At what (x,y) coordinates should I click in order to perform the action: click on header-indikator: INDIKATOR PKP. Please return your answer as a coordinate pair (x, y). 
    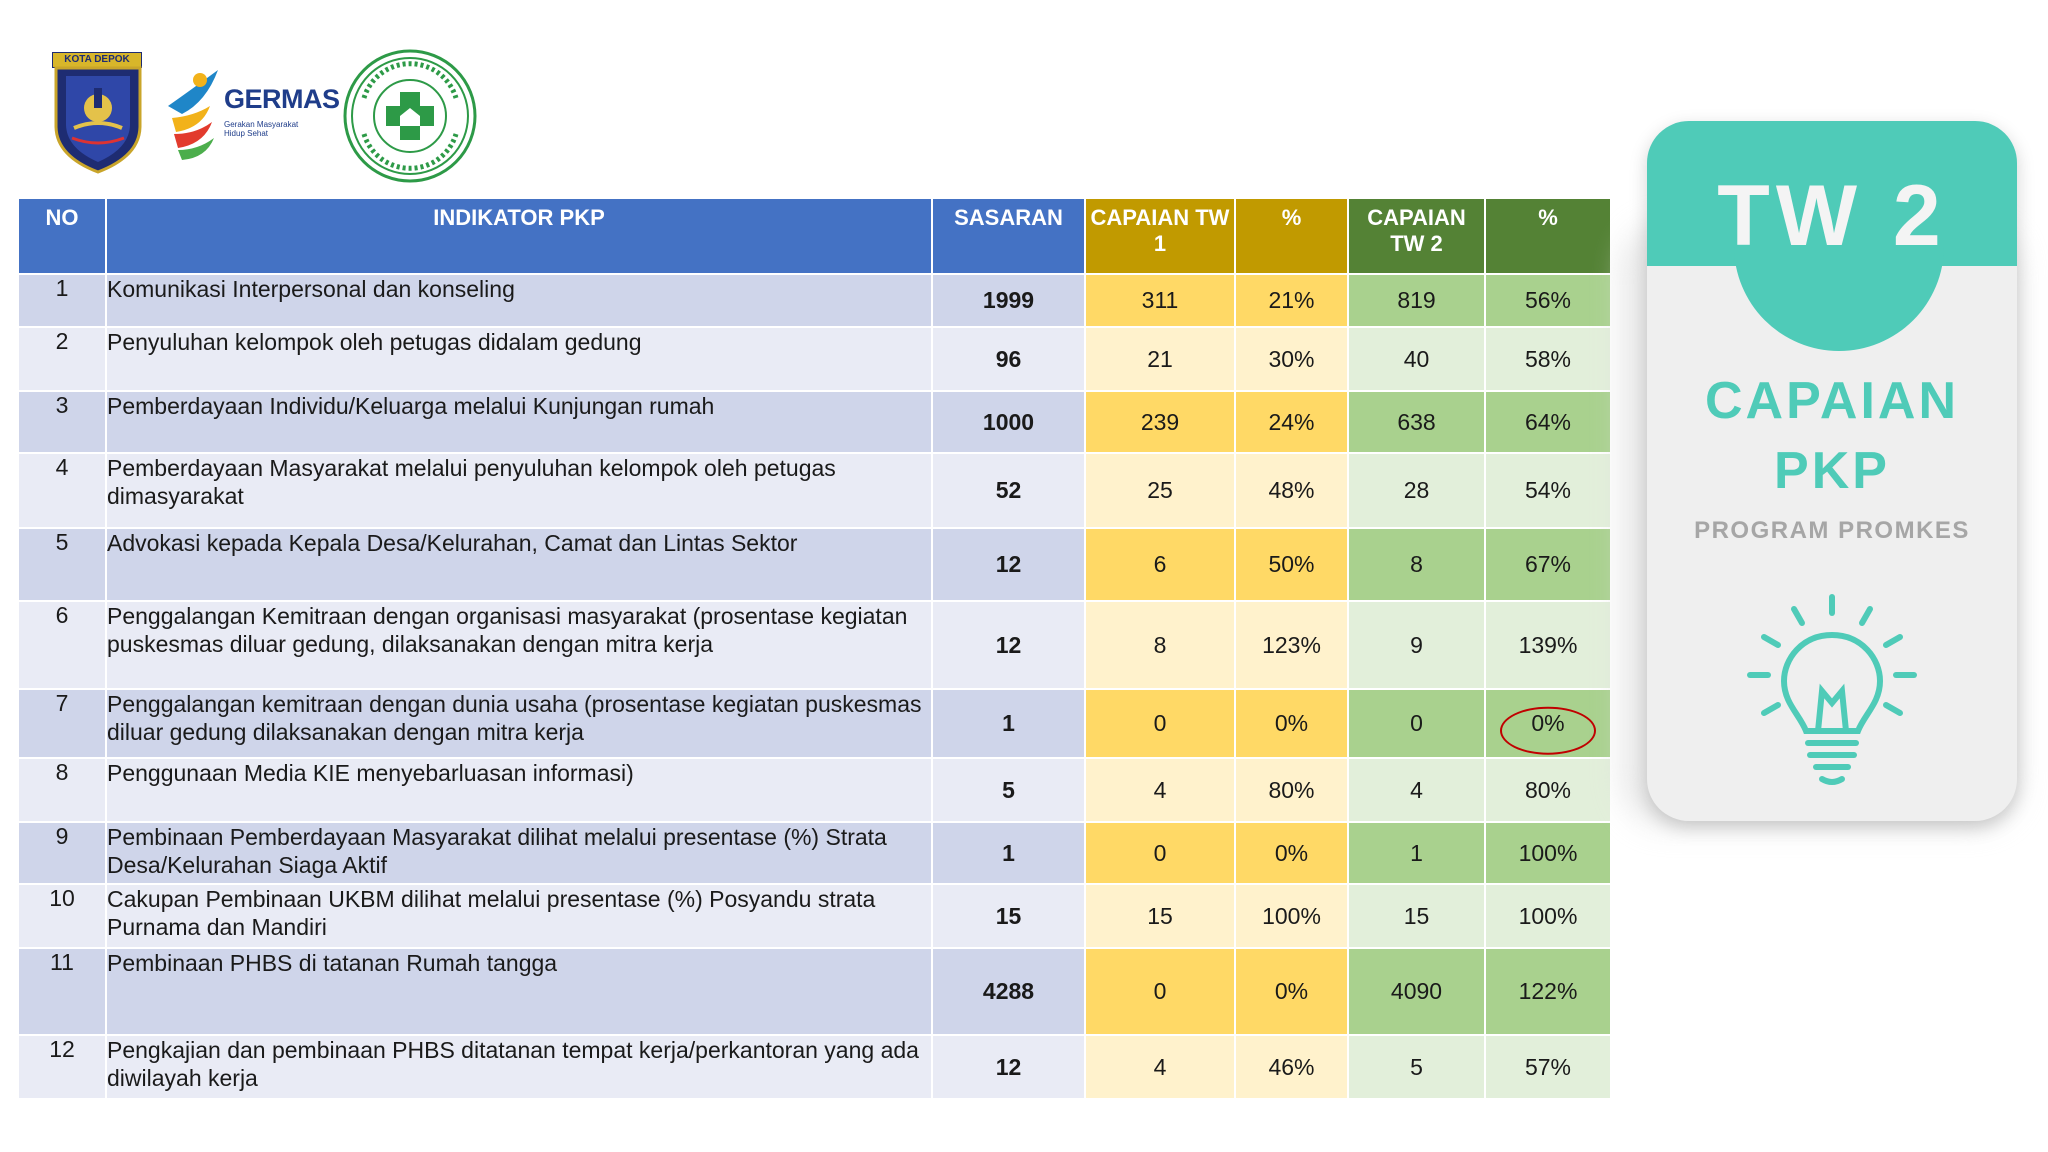
    Looking at the image, I should click on (519, 236).